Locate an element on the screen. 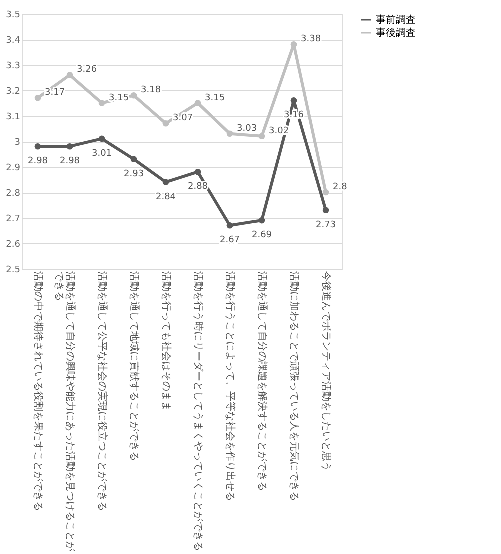  data-label: 2.67 is located at coordinates (230, 241).